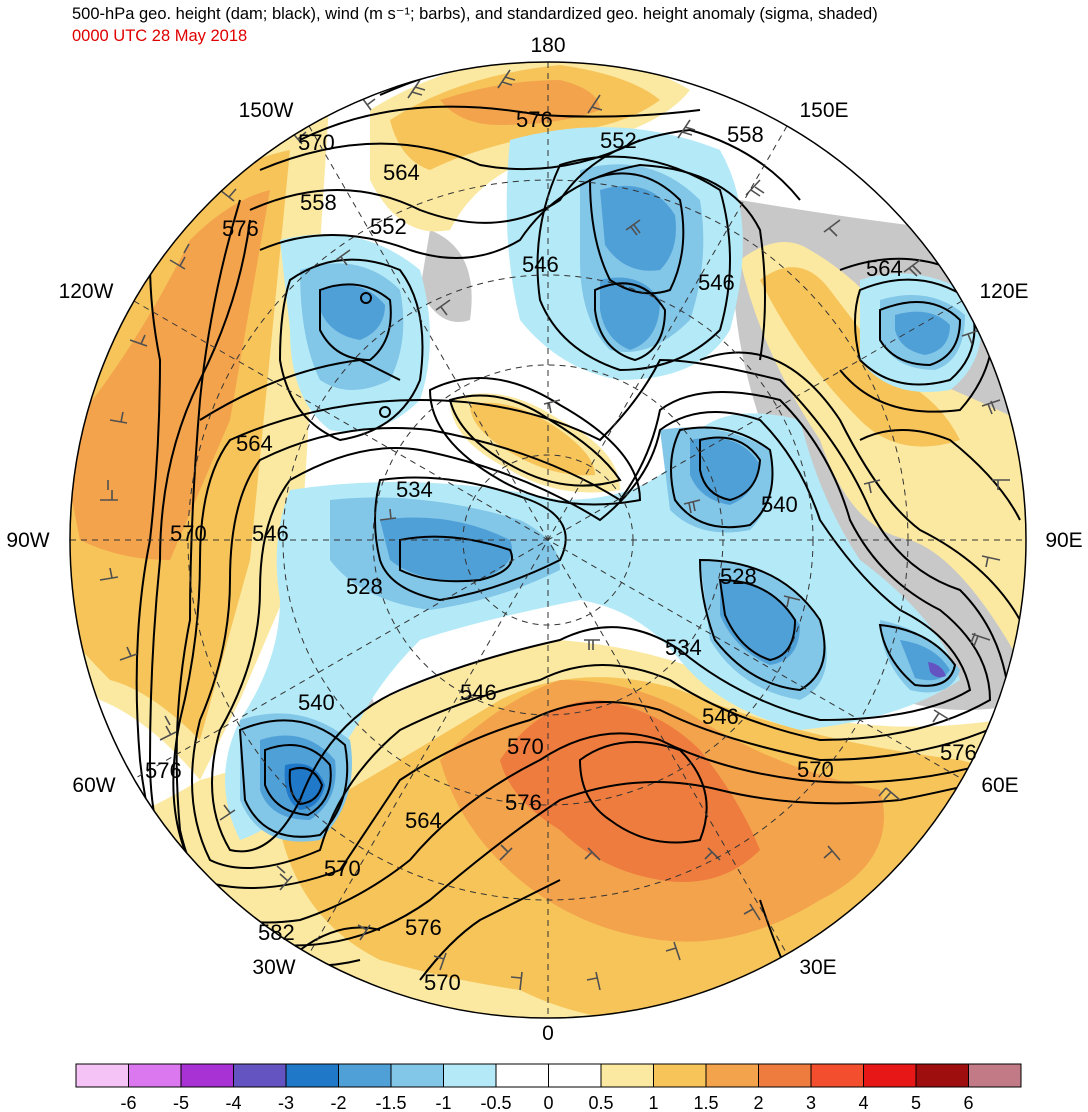  What do you see at coordinates (266, 110) in the screenshot?
I see `lon-label-150w: 150W` at bounding box center [266, 110].